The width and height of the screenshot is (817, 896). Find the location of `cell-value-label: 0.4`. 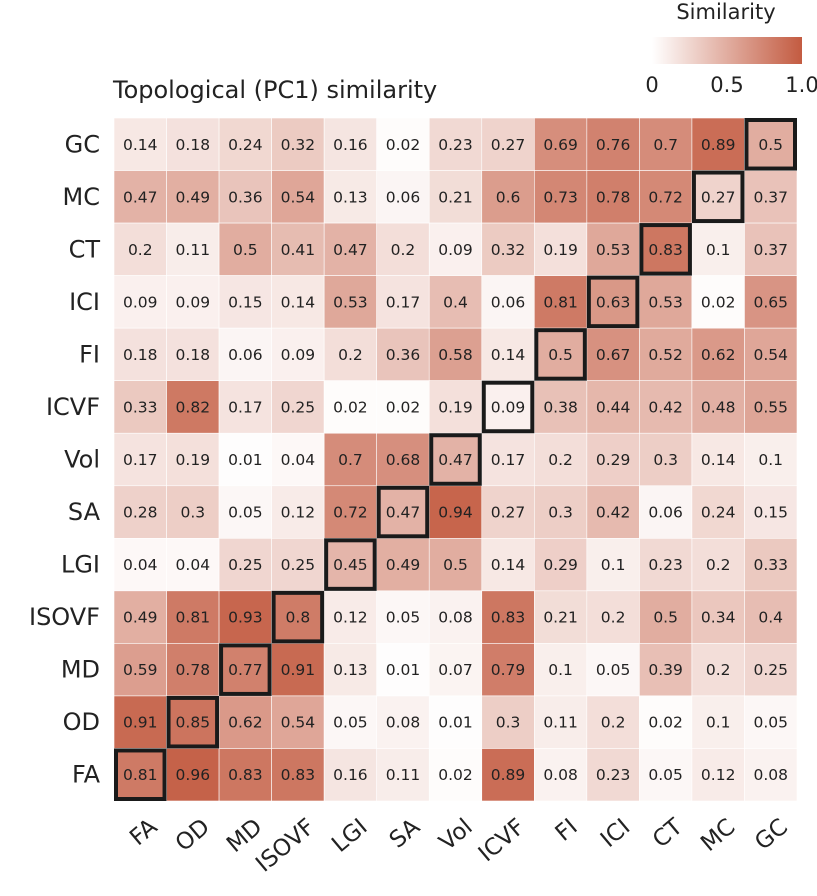

cell-value-label: 0.4 is located at coordinates (770, 618).